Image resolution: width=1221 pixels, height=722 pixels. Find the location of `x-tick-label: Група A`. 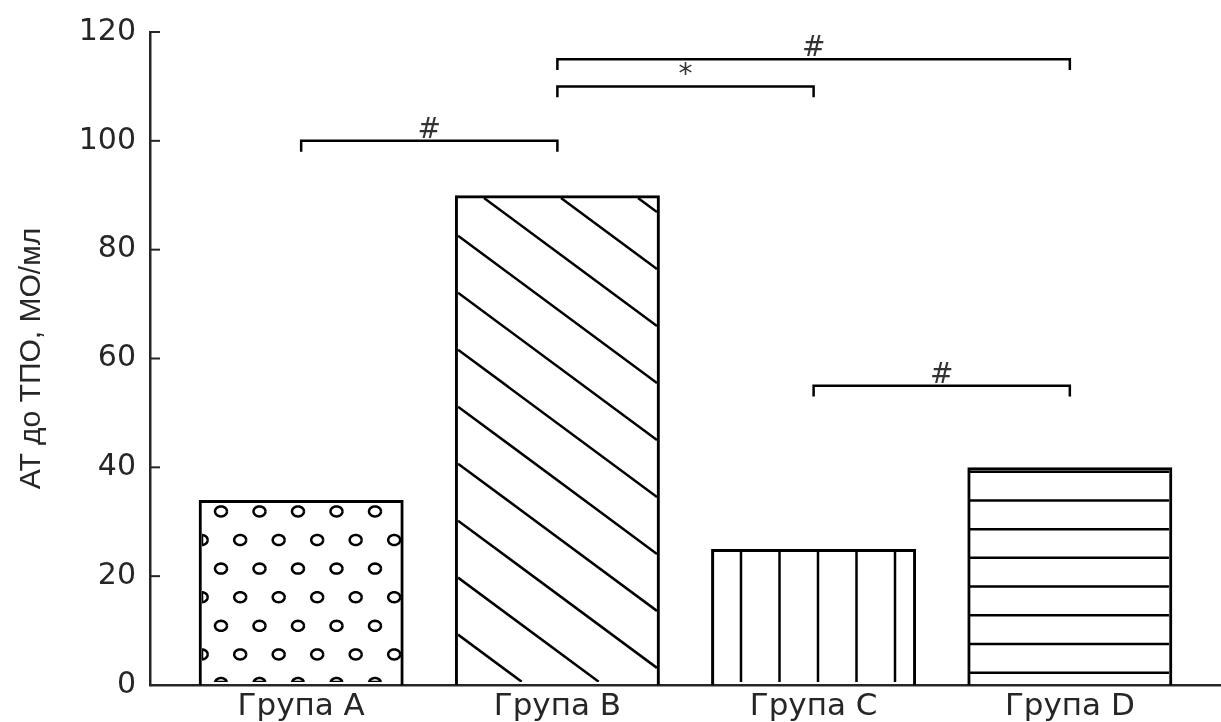

x-tick-label: Група A is located at coordinates (301, 703).